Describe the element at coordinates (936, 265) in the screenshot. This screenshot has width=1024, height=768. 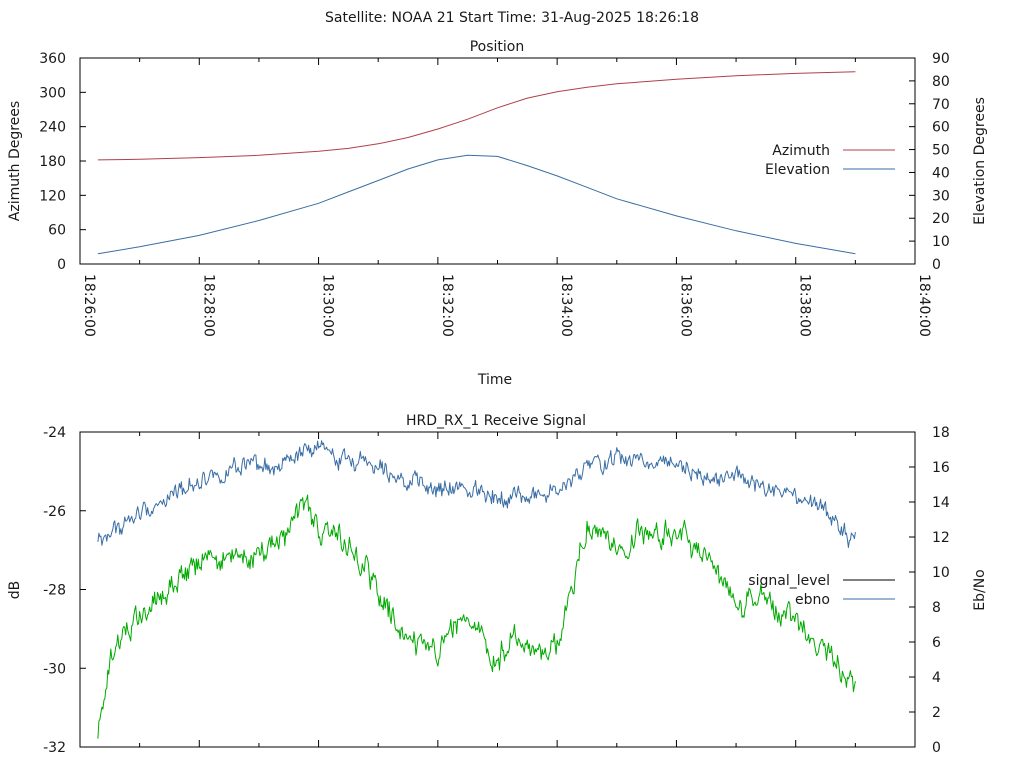
I see `position-y2-tick-label: 0` at that location.